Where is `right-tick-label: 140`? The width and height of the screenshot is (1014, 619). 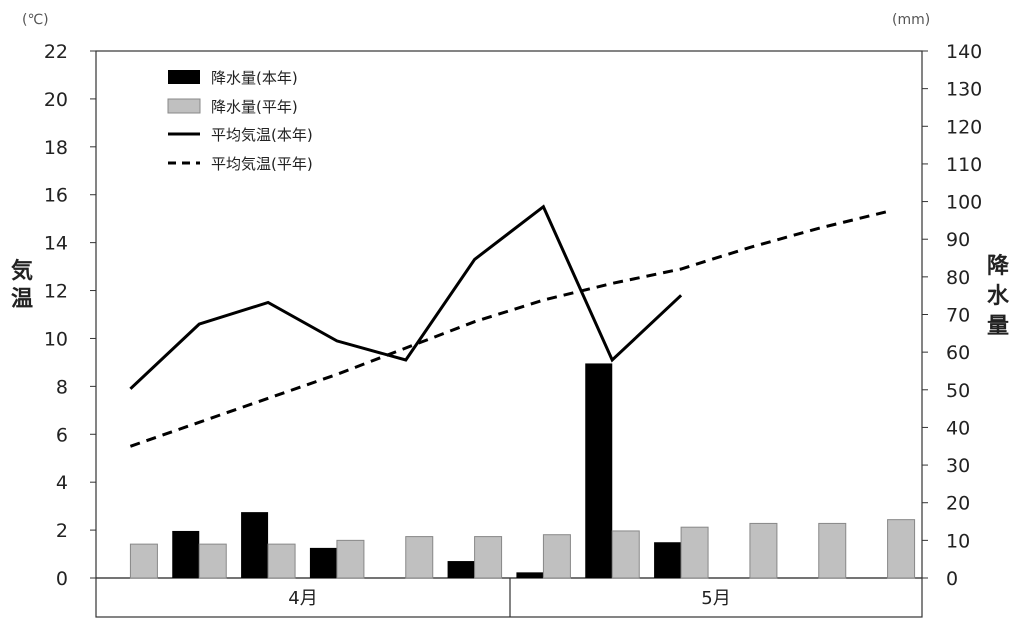 right-tick-label: 140 is located at coordinates (964, 52).